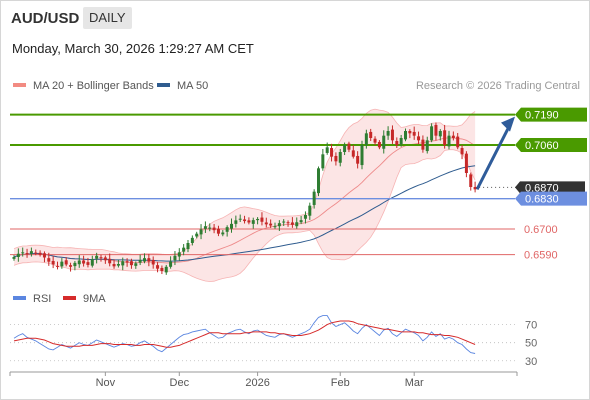  What do you see at coordinates (69, 298) in the screenshot?
I see `9ma-swatch` at bounding box center [69, 298].